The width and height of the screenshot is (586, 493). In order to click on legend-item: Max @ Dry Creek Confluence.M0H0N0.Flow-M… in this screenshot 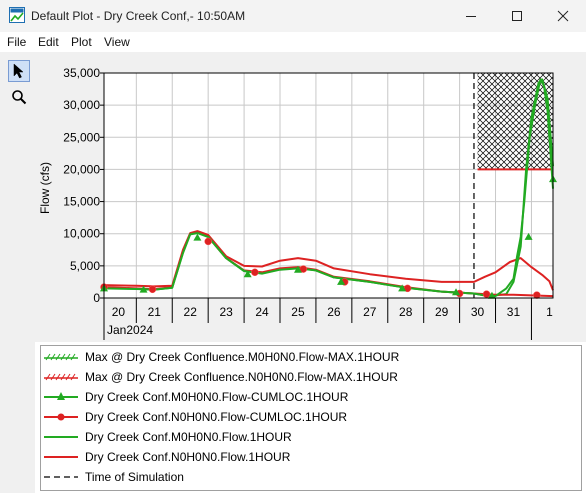, I will do `click(311, 356)`.